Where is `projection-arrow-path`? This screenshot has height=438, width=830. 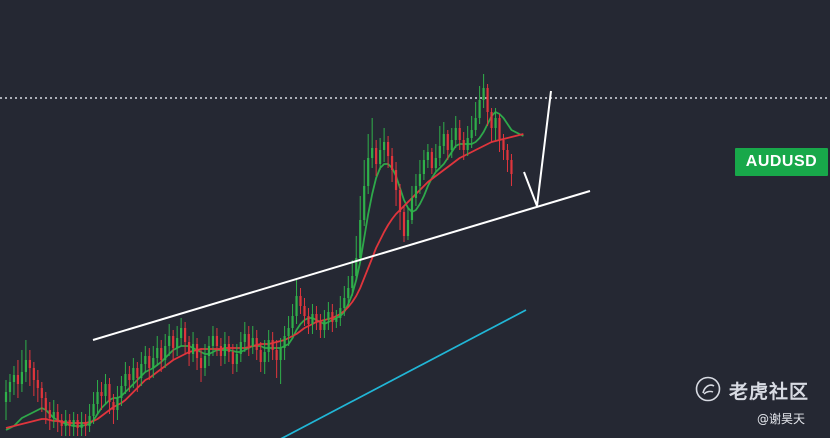 projection-arrow-path is located at coordinates (537, 148).